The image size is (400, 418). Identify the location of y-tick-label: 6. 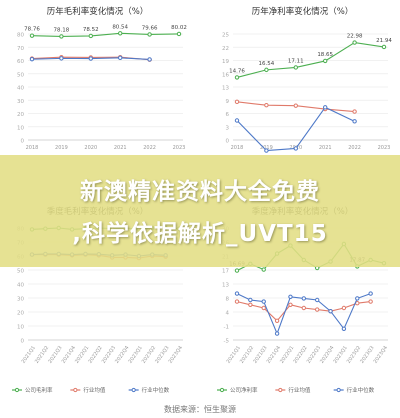
(228, 115).